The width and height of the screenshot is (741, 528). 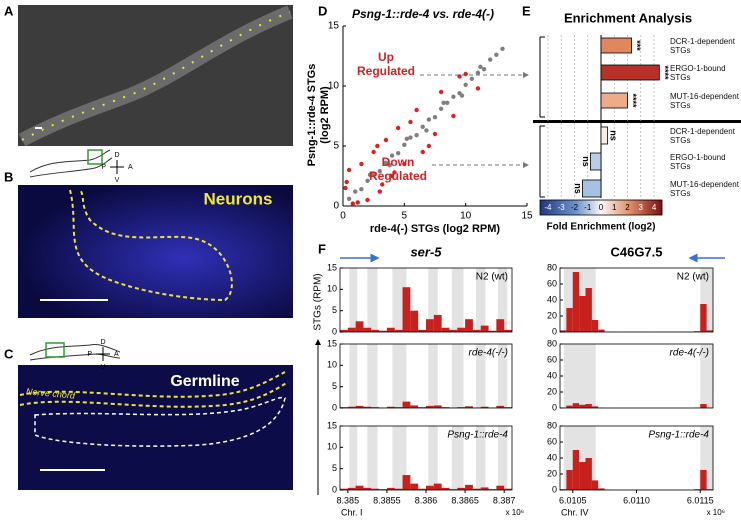 I want to click on nerve-chord-outline, so click(x=154, y=394).